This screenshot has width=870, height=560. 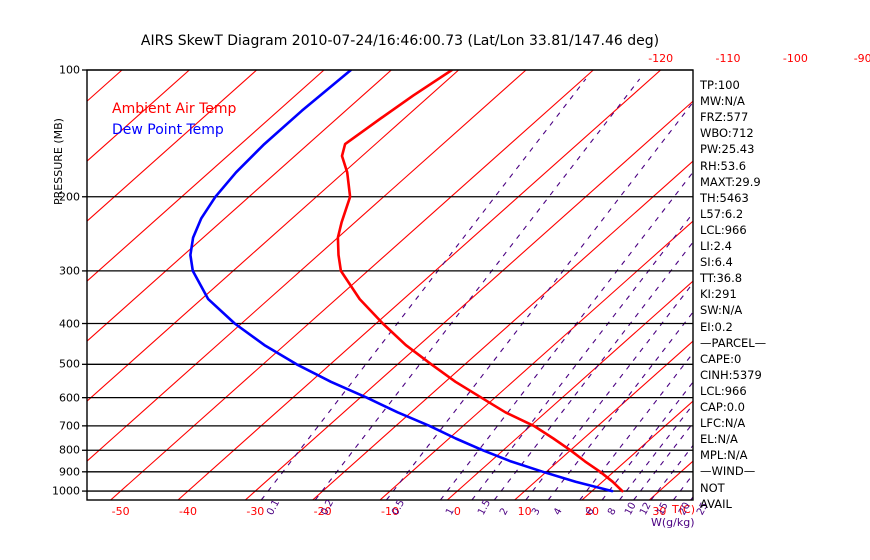 I want to click on stat-item: AVAIL, so click(x=716, y=503).